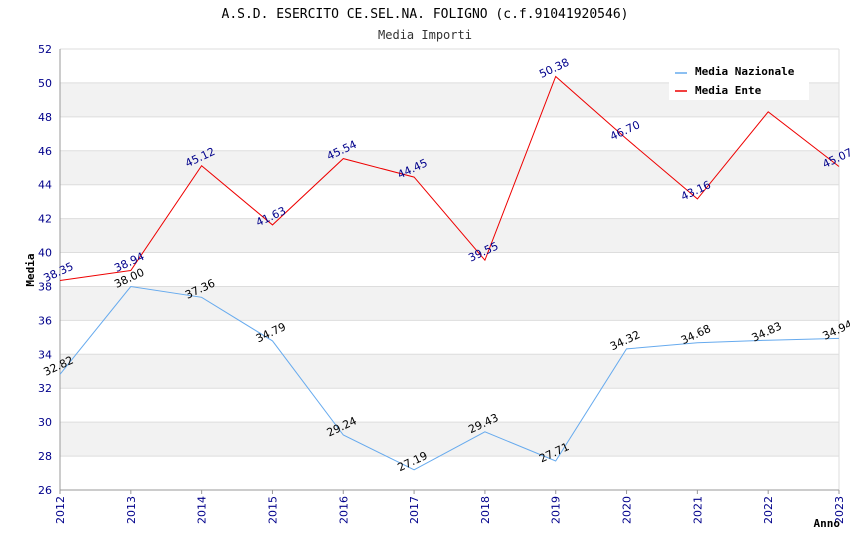 This screenshot has width=850, height=550. Describe the element at coordinates (625, 340) in the screenshot. I see `data-label: 34.32` at that location.